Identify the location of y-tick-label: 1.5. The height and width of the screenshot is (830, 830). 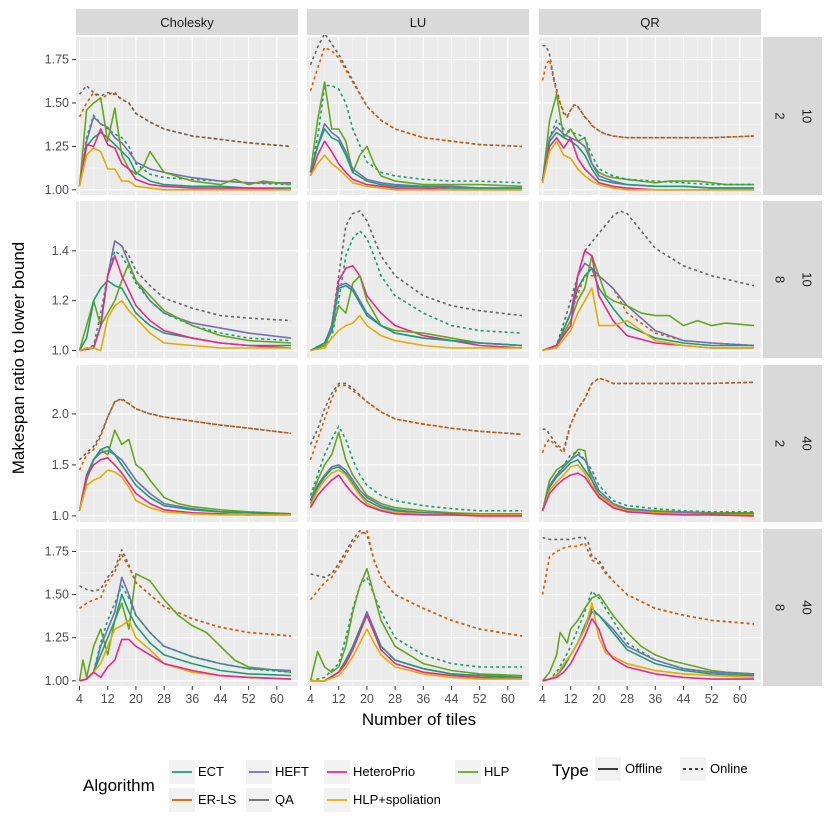
(60, 465).